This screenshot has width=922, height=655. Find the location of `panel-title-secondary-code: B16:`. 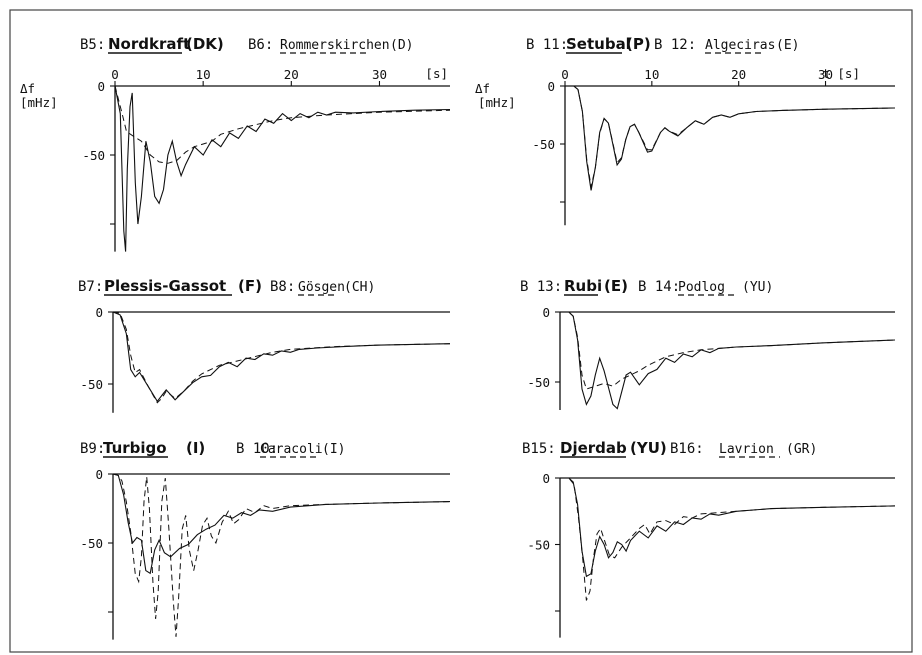

panel-title-secondary-code: B16: is located at coordinates (687, 449).